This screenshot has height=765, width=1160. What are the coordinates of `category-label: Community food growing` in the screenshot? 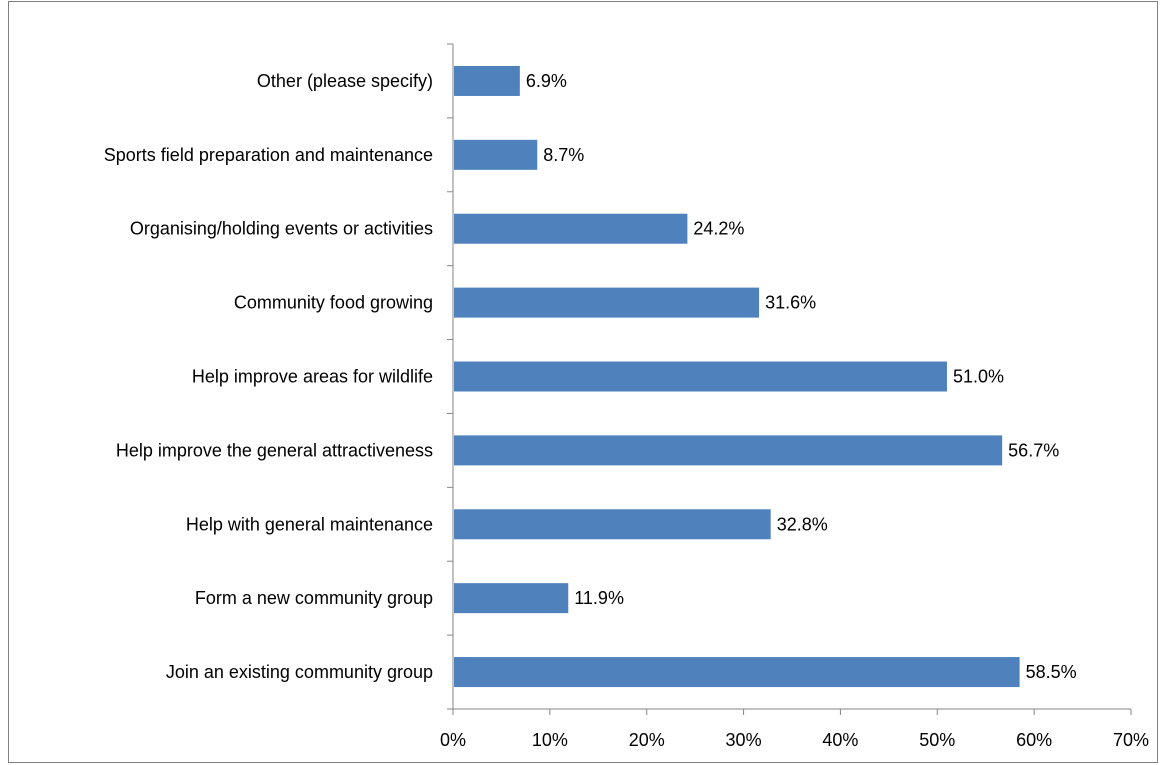 It's located at (333, 303).